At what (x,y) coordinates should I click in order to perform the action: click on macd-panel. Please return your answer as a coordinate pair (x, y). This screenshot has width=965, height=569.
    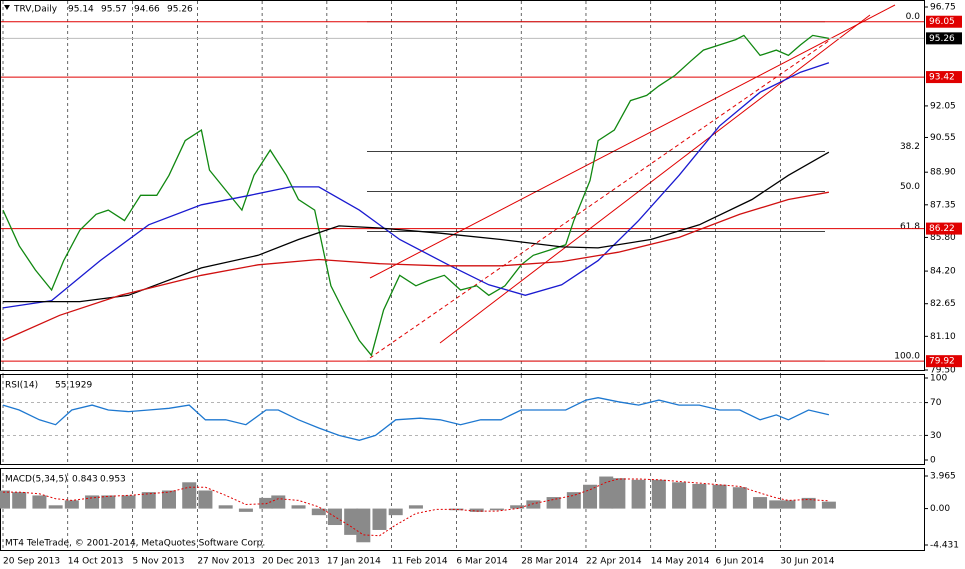
    Looking at the image, I should click on (462, 509).